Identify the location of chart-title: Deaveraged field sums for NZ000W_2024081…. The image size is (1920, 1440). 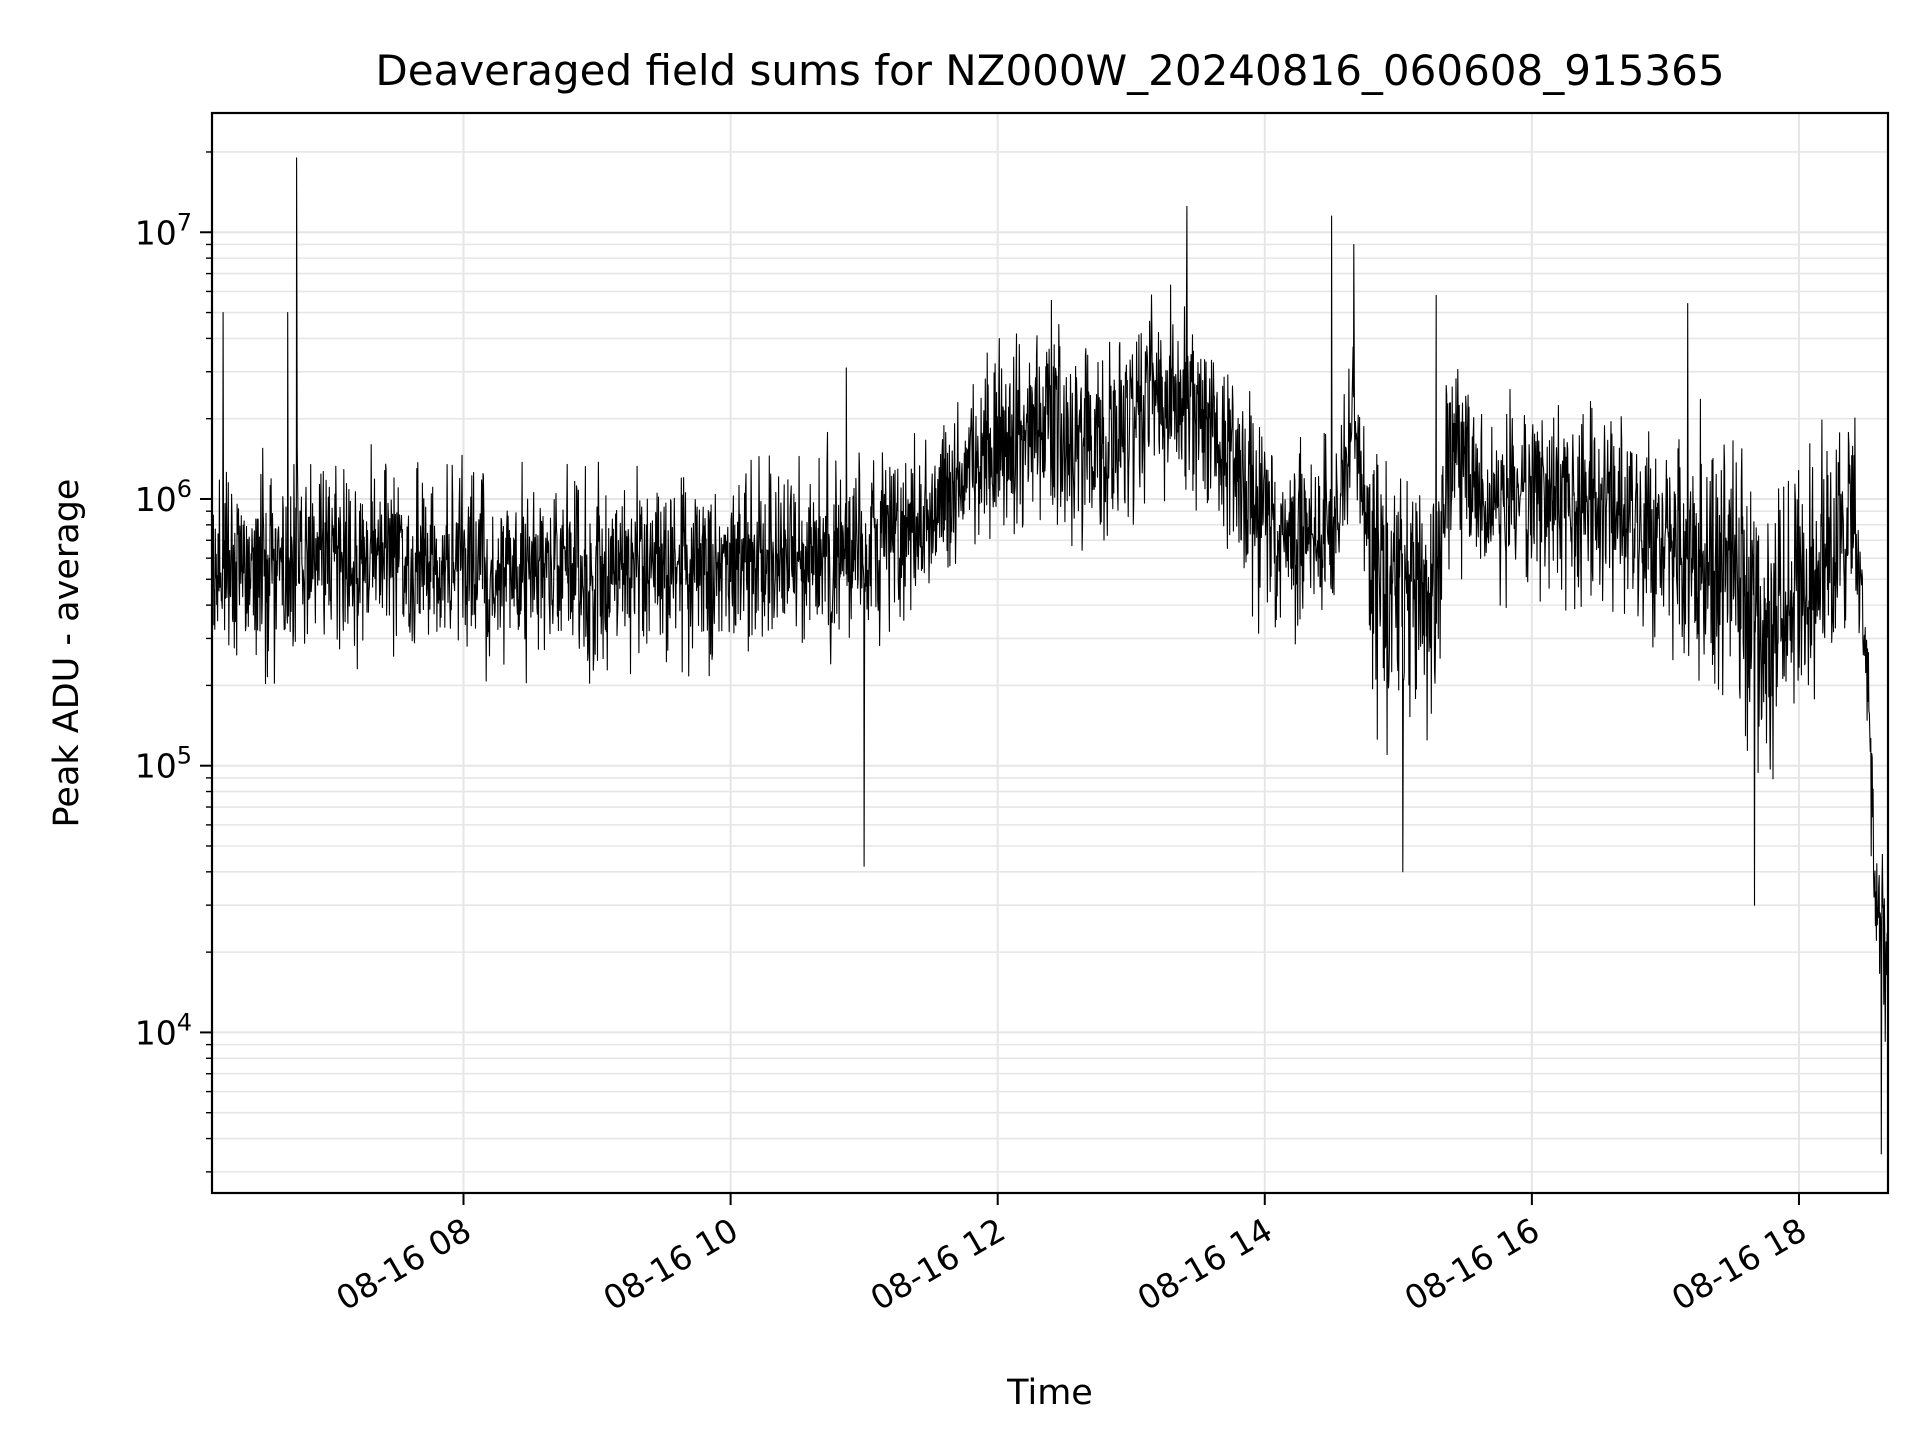
(1049, 70).